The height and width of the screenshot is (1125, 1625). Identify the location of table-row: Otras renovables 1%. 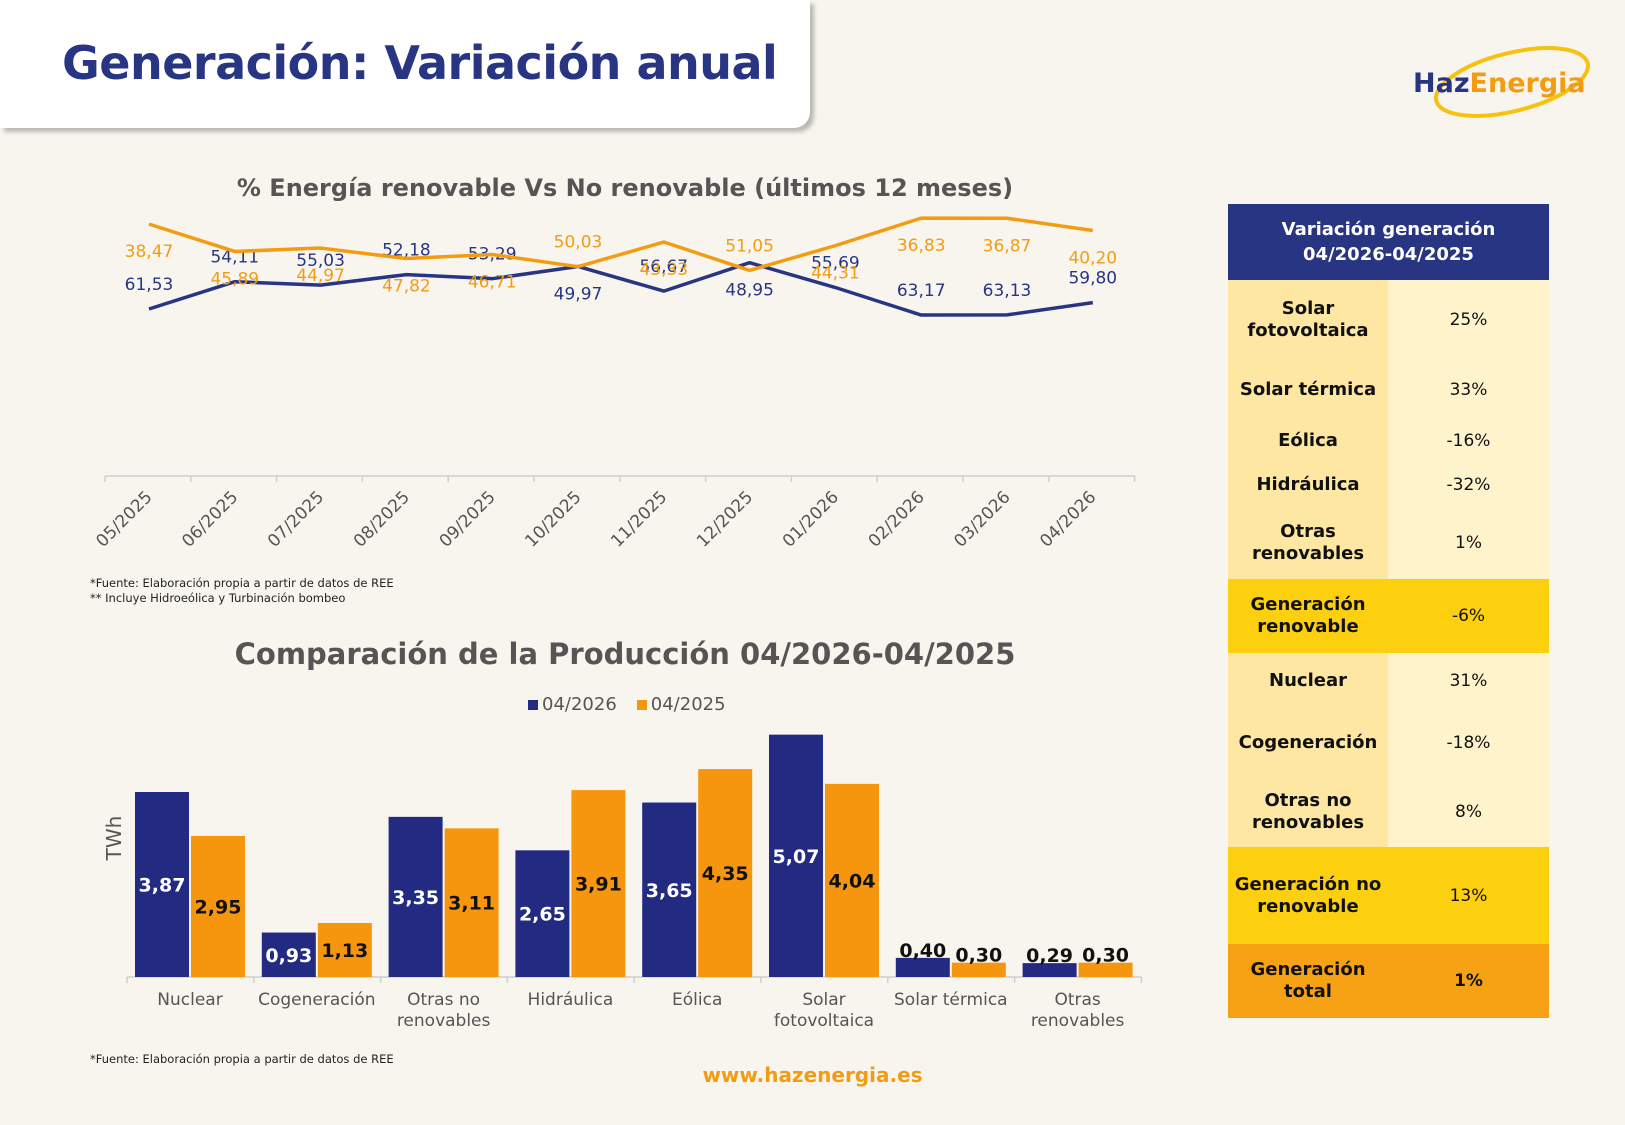
(1388, 543).